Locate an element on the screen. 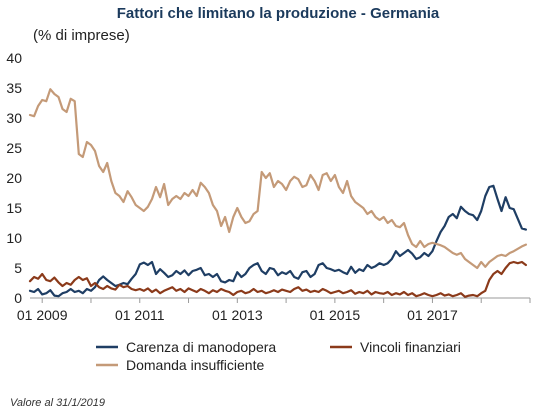 This screenshot has width=557, height=413. legend-label: Domanda insufficiente is located at coordinates (195, 365).